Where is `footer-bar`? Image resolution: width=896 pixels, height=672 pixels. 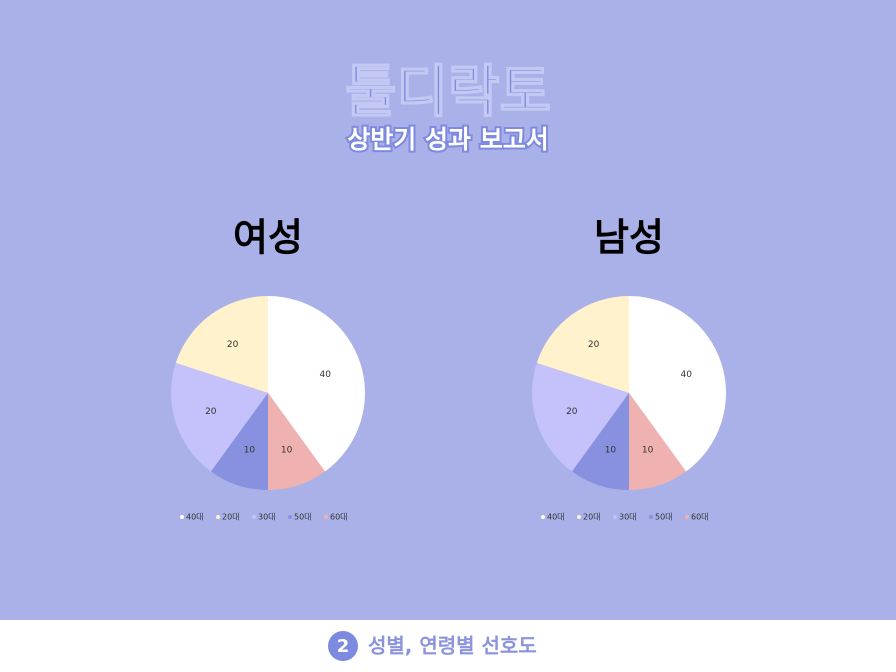
footer-bar is located at coordinates (448, 646).